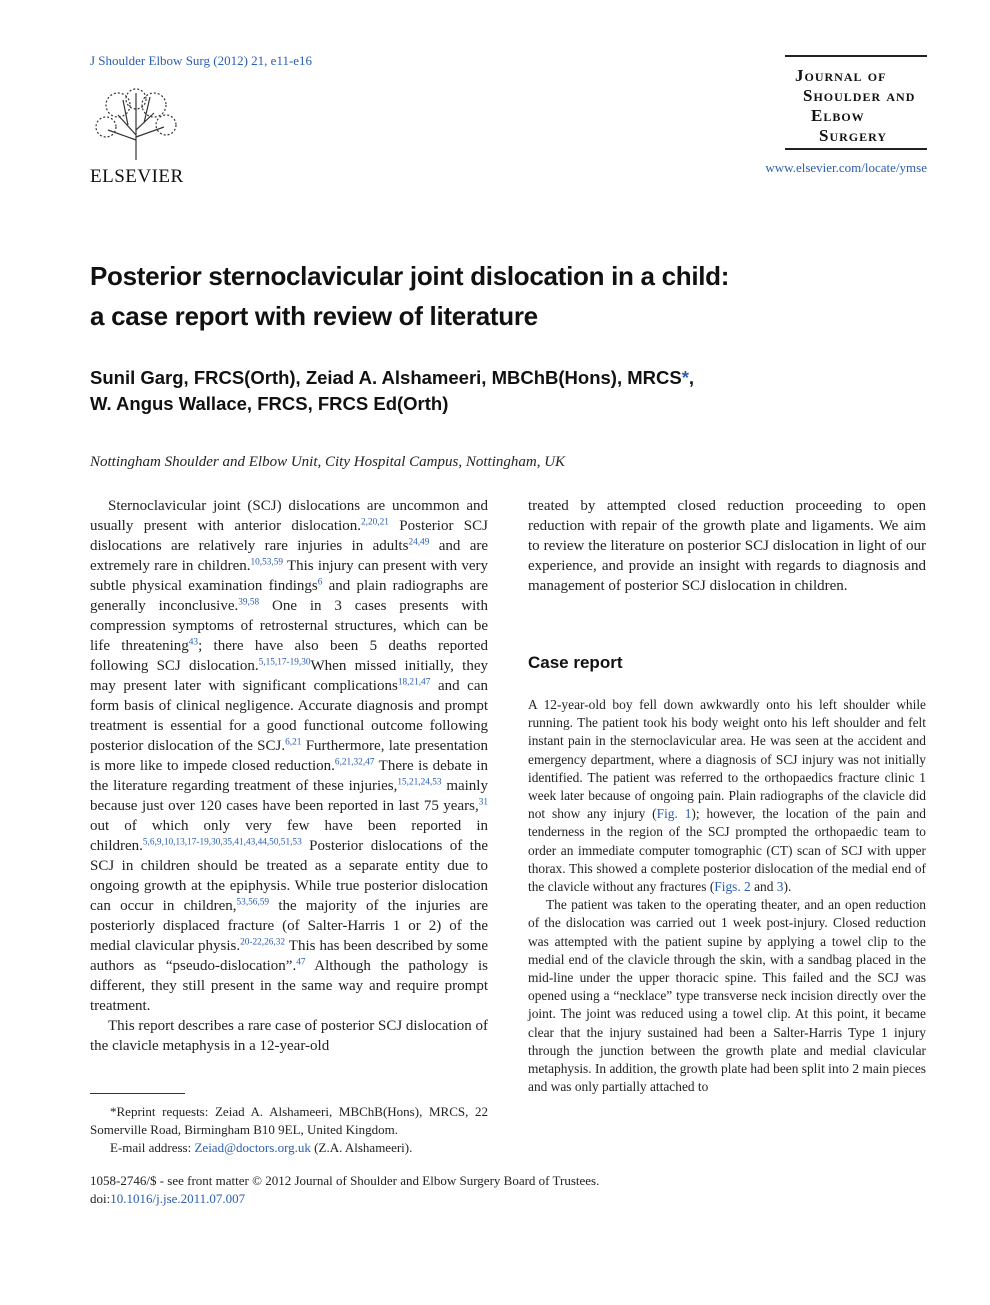 Image resolution: width=990 pixels, height=1305 pixels. I want to click on footer-line: doi:10.1016/j.jse.2011.07.007, so click(344, 1199).